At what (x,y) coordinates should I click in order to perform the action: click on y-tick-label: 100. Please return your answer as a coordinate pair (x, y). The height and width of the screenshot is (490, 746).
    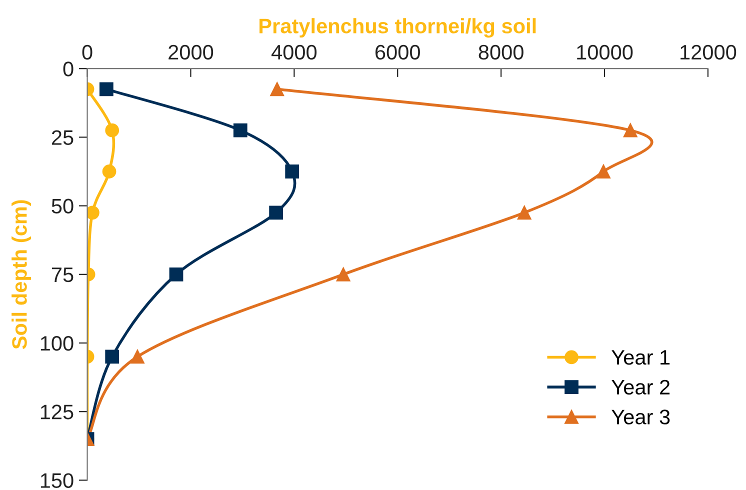
    Looking at the image, I should click on (57, 343).